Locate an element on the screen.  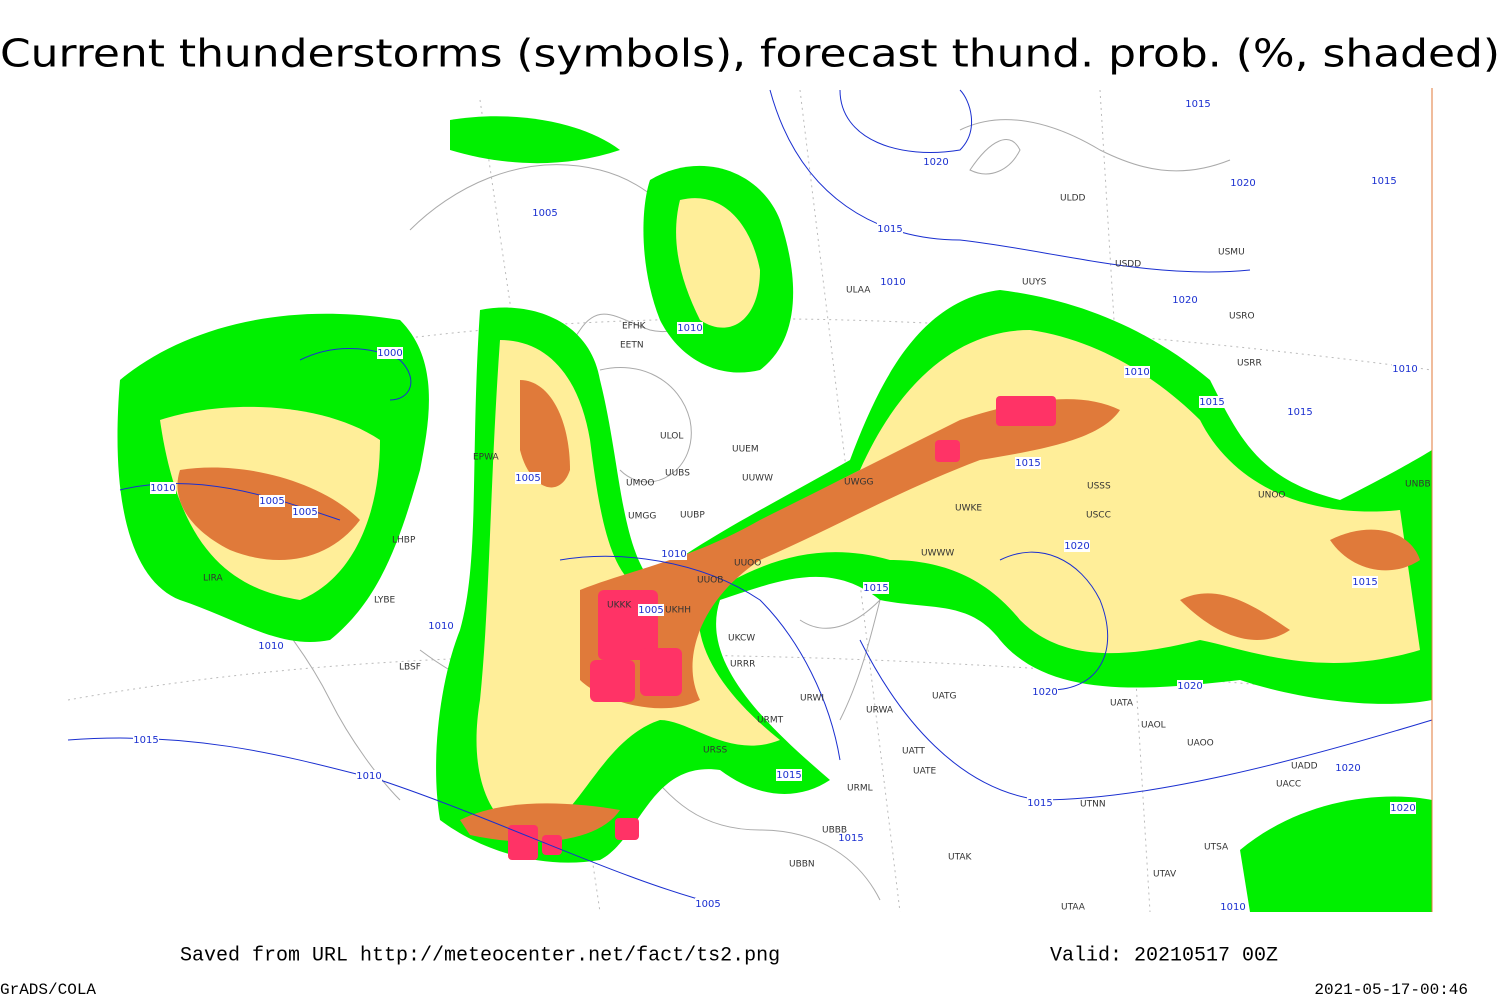
station-label: UMOO is located at coordinates (640, 484).